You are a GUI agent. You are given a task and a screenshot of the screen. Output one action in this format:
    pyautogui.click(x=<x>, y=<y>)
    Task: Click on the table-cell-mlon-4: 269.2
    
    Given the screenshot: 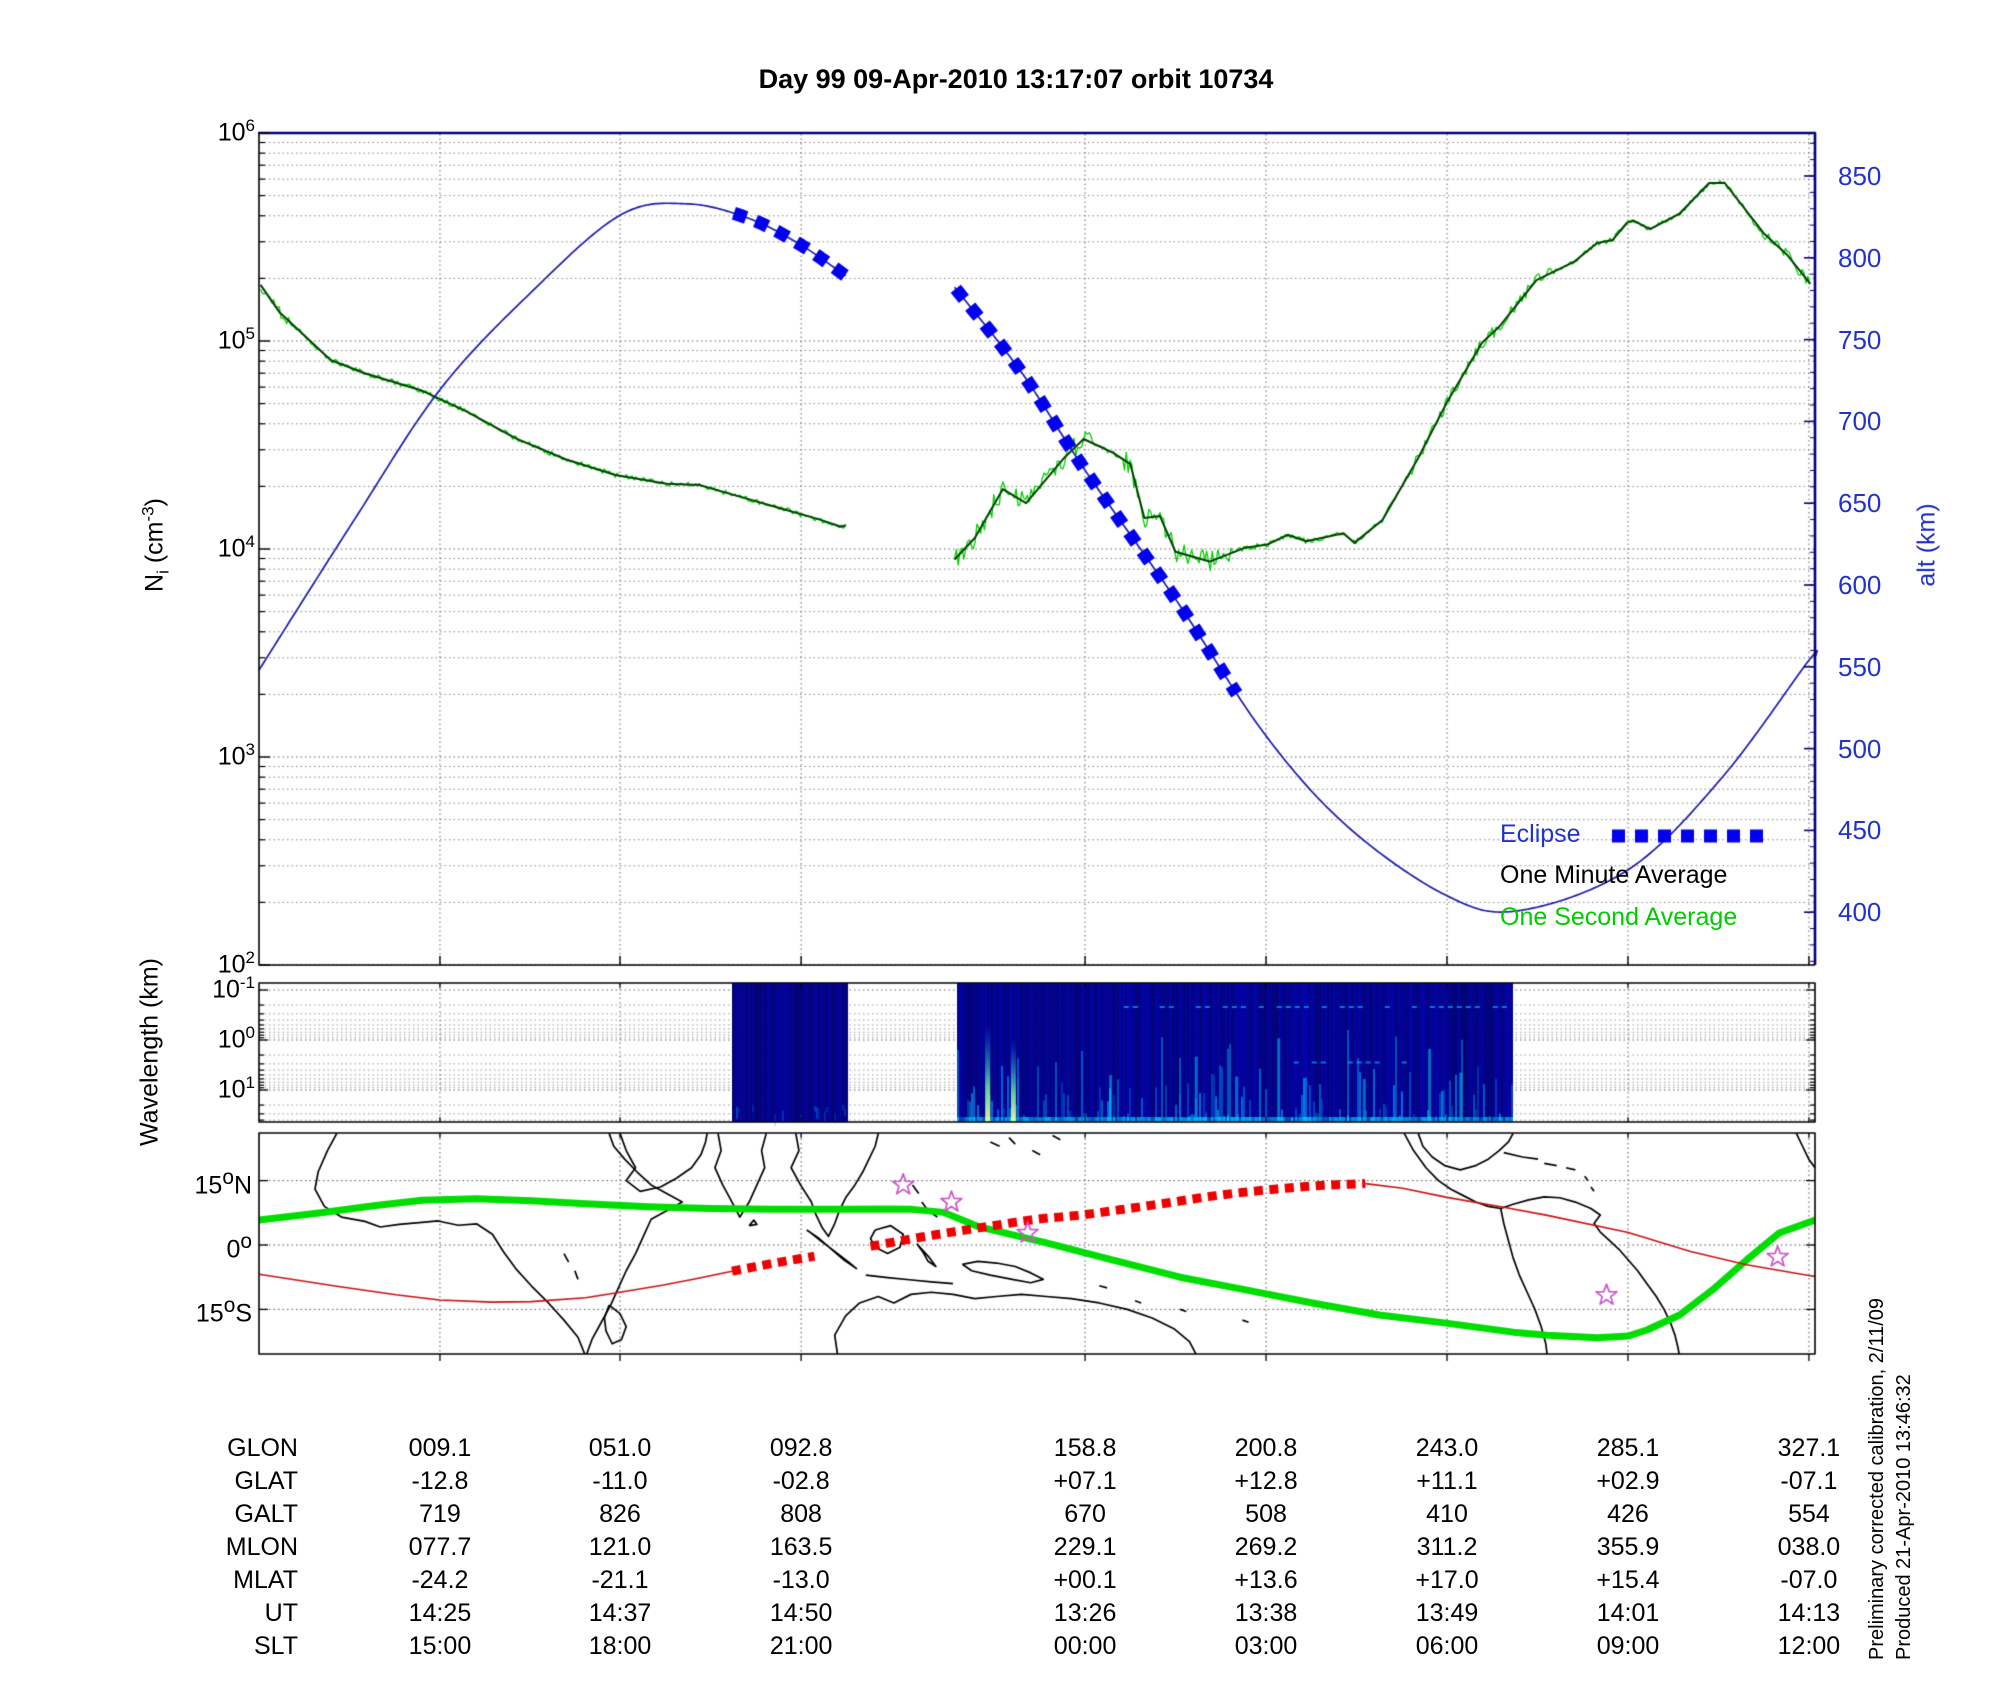 What is the action you would take?
    pyautogui.click(x=1266, y=1547)
    